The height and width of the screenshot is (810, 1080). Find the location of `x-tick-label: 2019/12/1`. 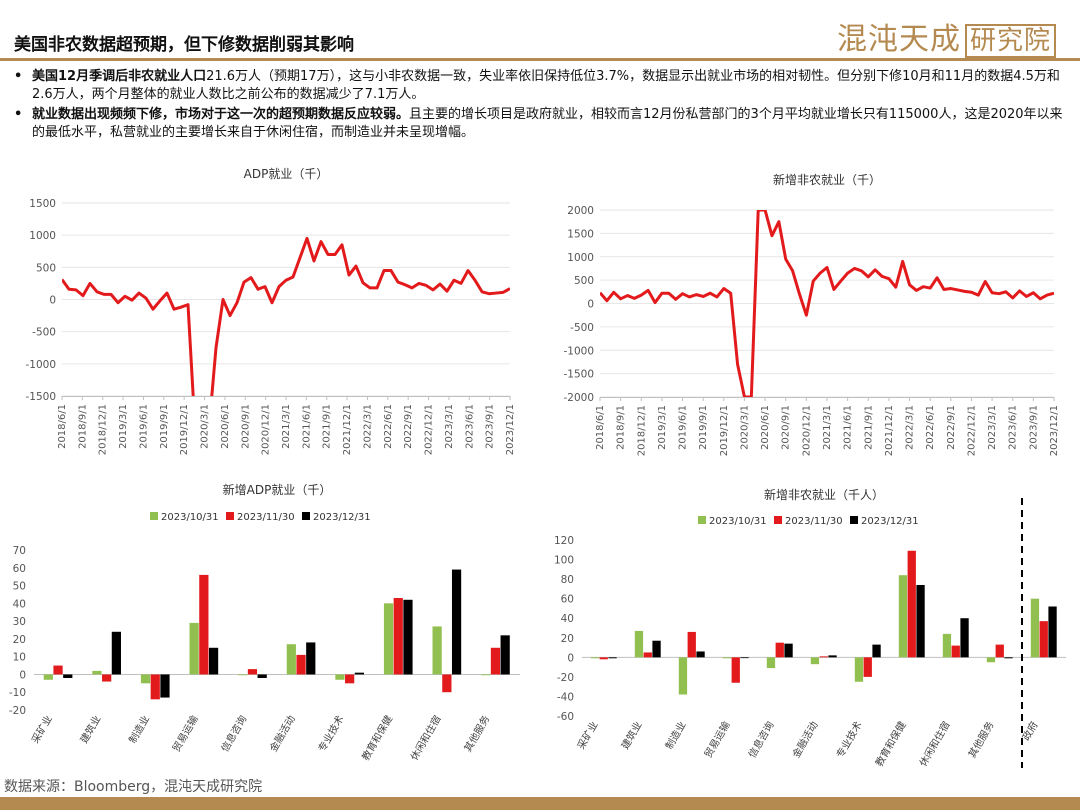

x-tick-label: 2019/12/1 is located at coordinates (184, 429).